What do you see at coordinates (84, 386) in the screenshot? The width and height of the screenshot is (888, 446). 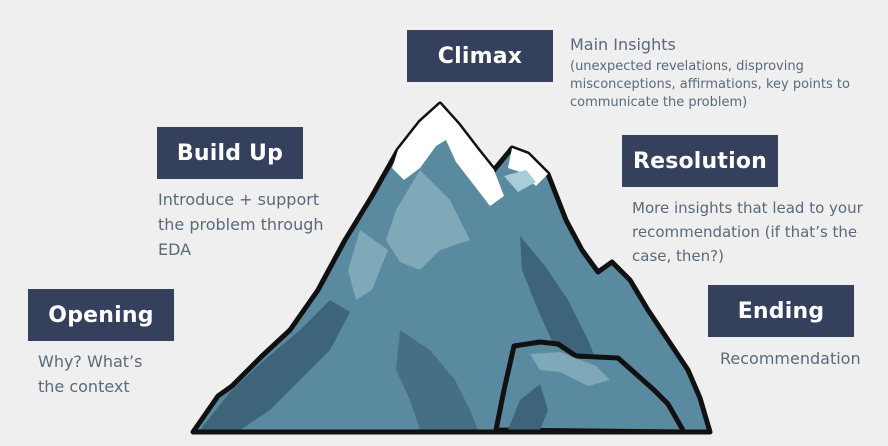 I see `opening-line-2: the context` at bounding box center [84, 386].